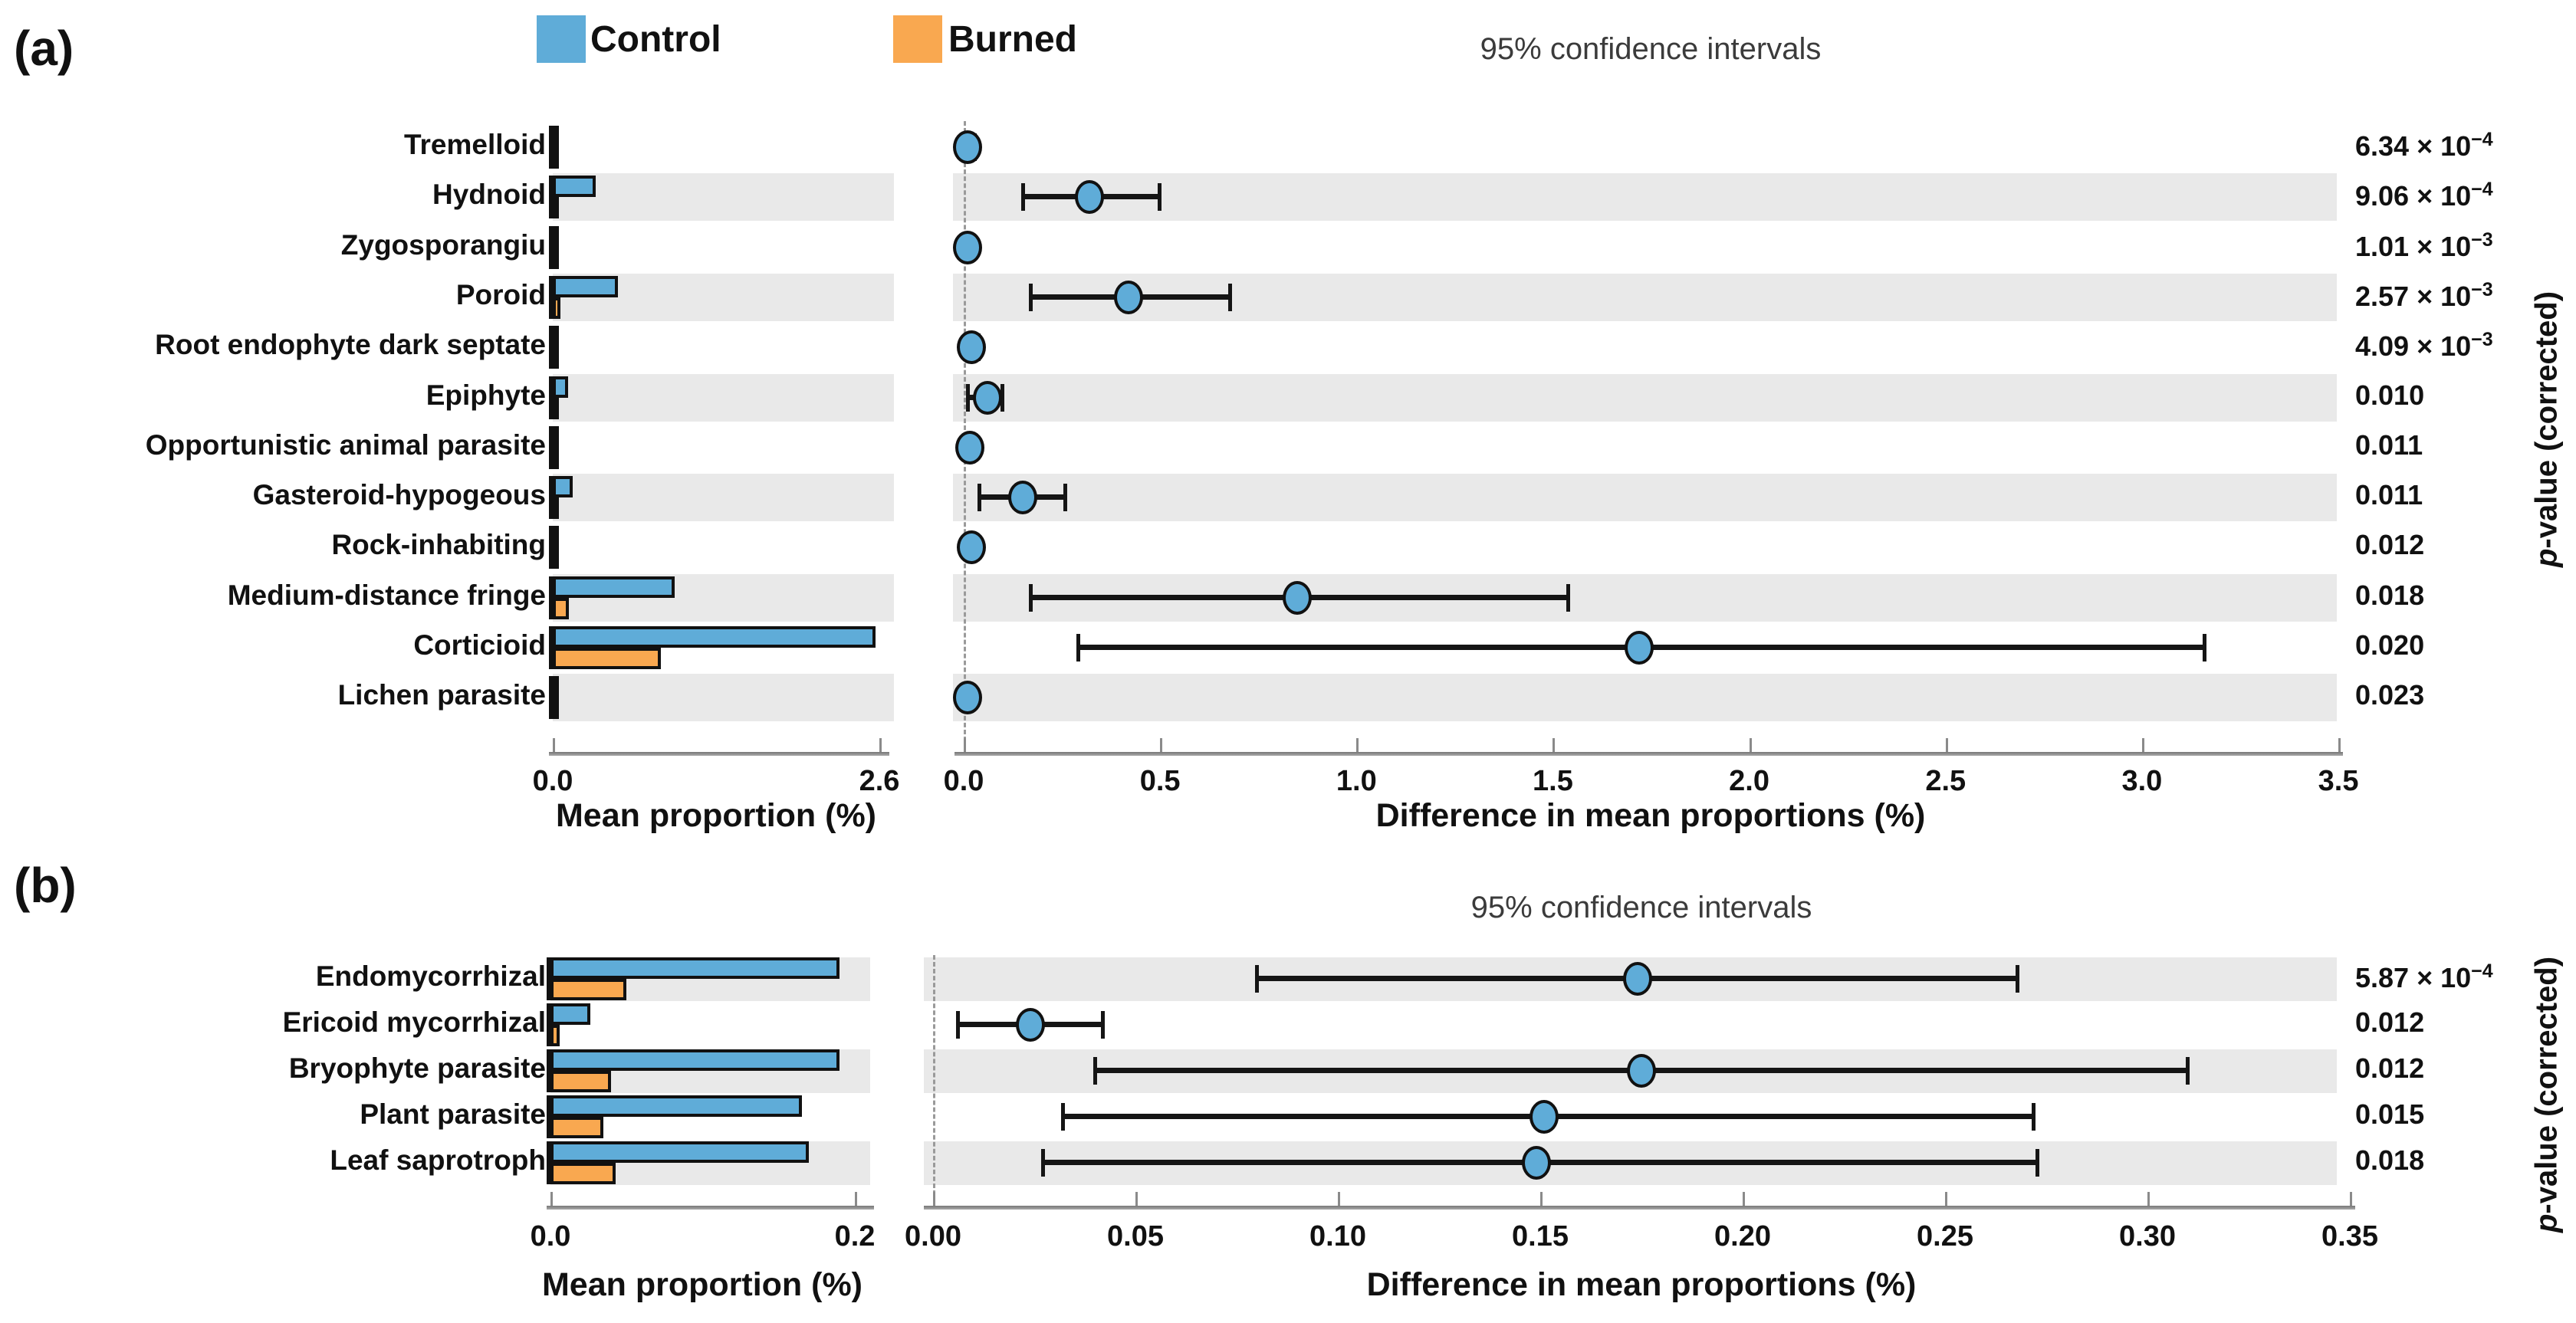 This screenshot has height=1323, width=2576. Describe the element at coordinates (2424, 295) in the screenshot. I see `p-value: 2.57 × 10⁻³` at that location.